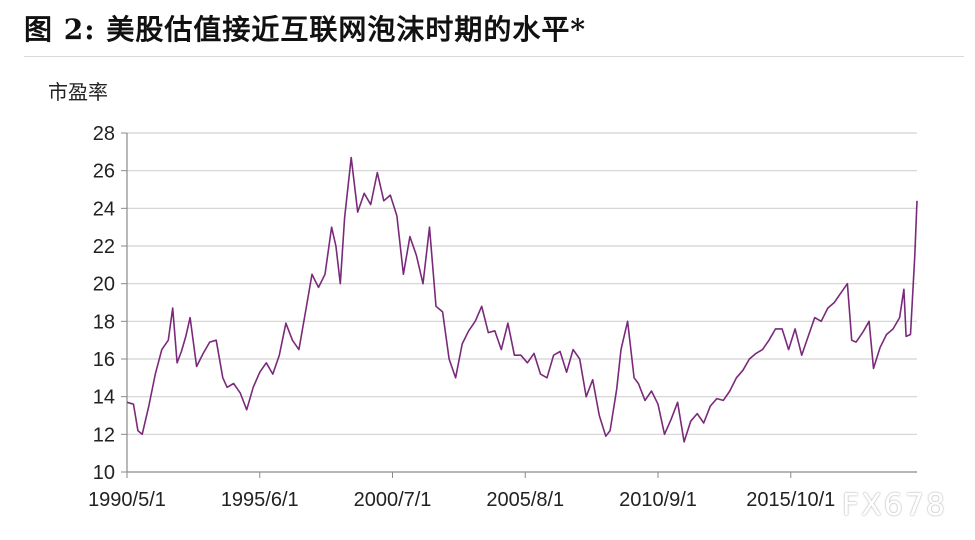 Image resolution: width=975 pixels, height=540 pixels. What do you see at coordinates (790, 500) in the screenshot?
I see `x-tick-label: 2015/10/1` at bounding box center [790, 500].